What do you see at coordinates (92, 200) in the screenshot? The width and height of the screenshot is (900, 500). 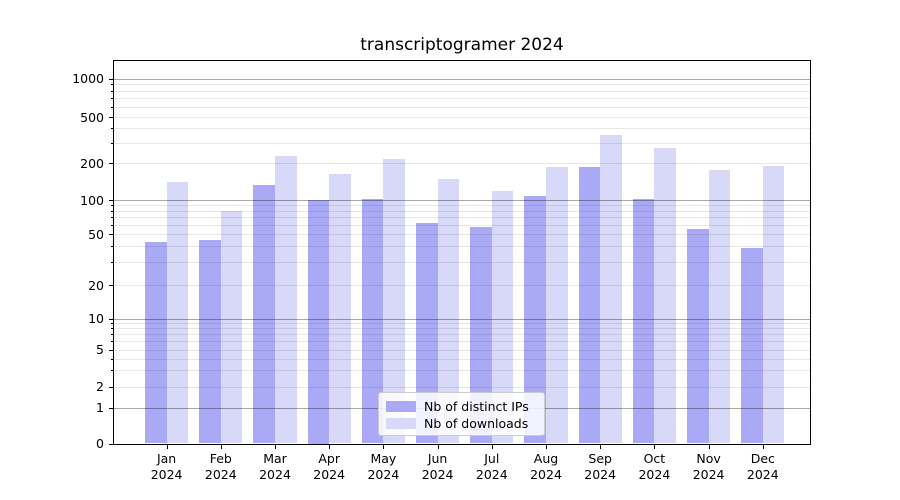 I see `y-axis-tick-label: 100` at bounding box center [92, 200].